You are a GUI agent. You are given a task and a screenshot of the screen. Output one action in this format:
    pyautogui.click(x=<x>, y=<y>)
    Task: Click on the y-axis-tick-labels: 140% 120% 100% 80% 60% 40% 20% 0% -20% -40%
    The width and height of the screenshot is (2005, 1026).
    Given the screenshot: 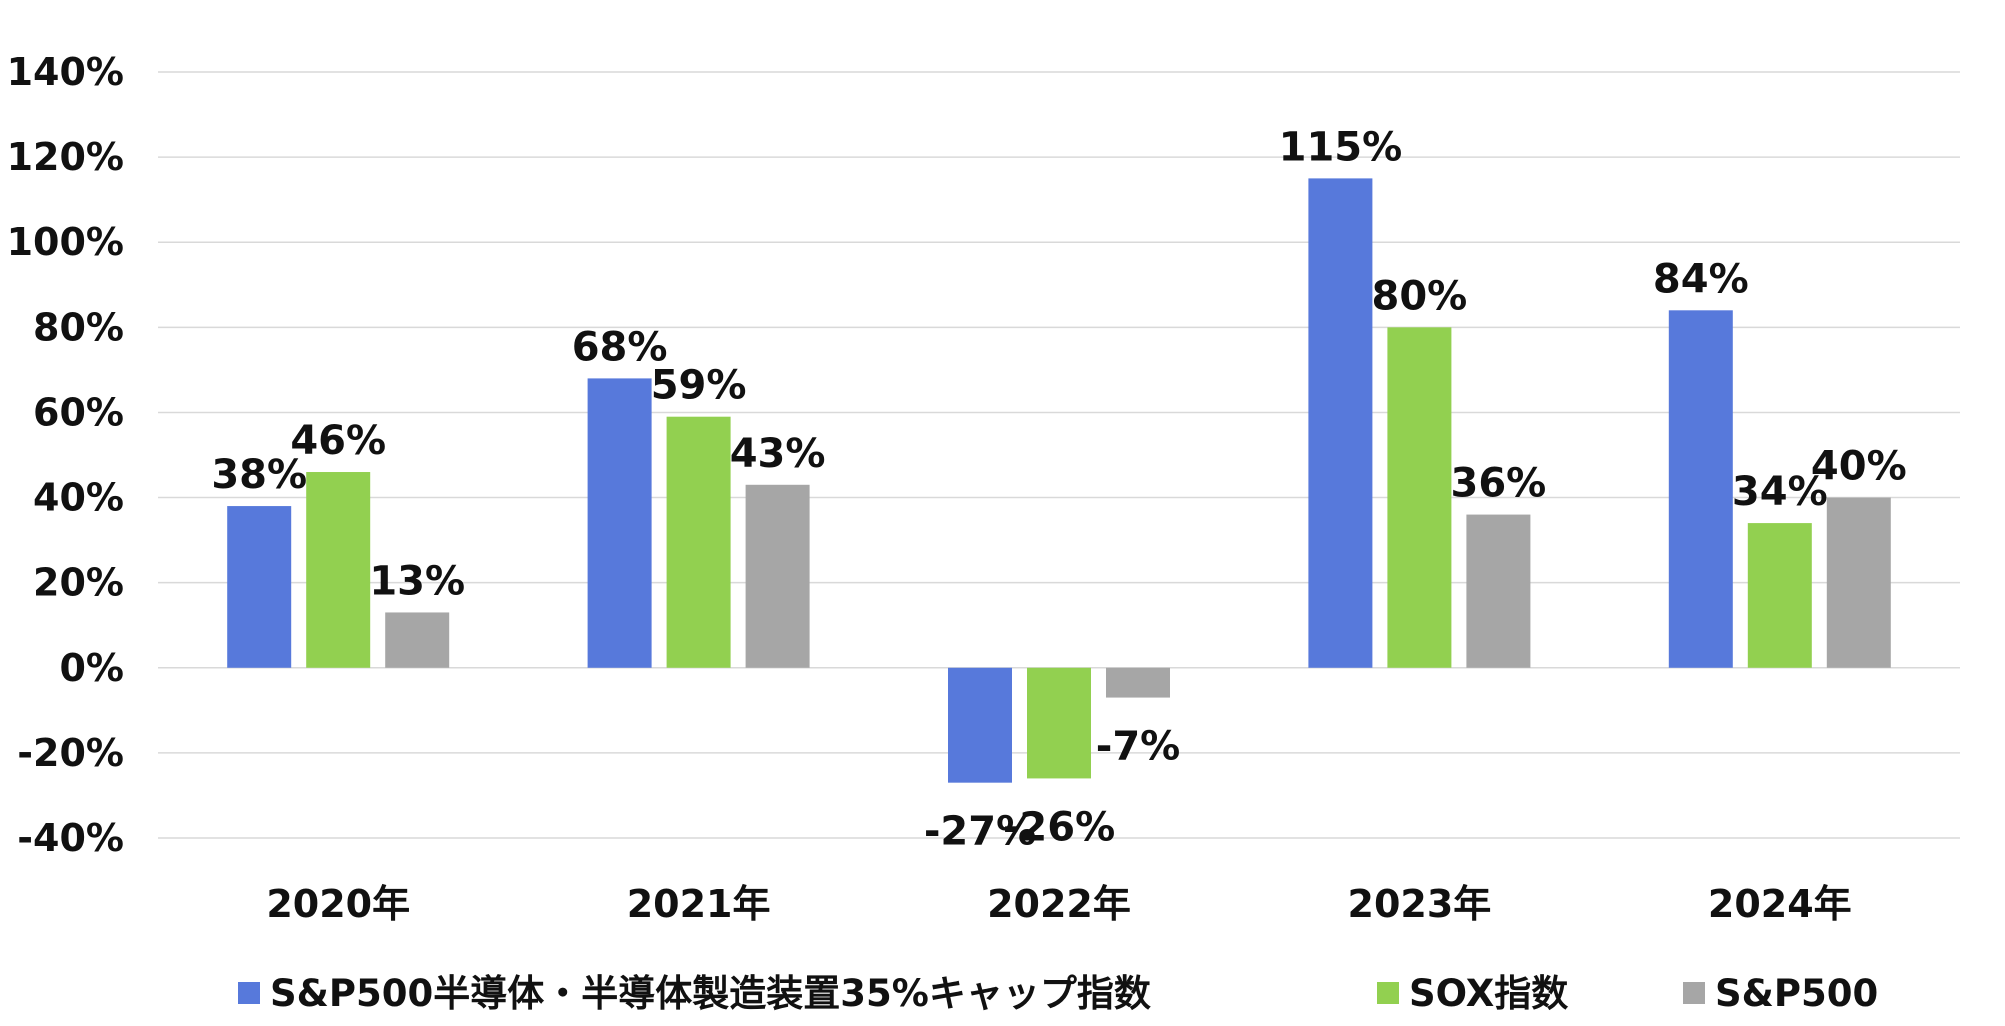 What is the action you would take?
    pyautogui.click(x=65, y=455)
    